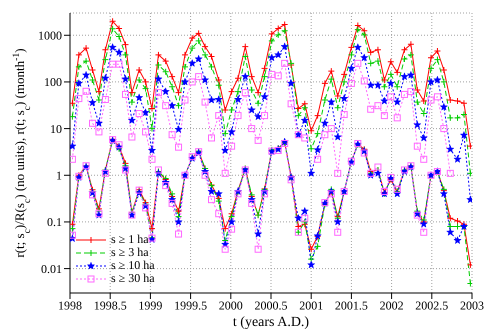 The height and width of the screenshot is (334, 485). Describe the element at coordinates (150, 305) in the screenshot. I see `x-tick-label: 1999` at that location.